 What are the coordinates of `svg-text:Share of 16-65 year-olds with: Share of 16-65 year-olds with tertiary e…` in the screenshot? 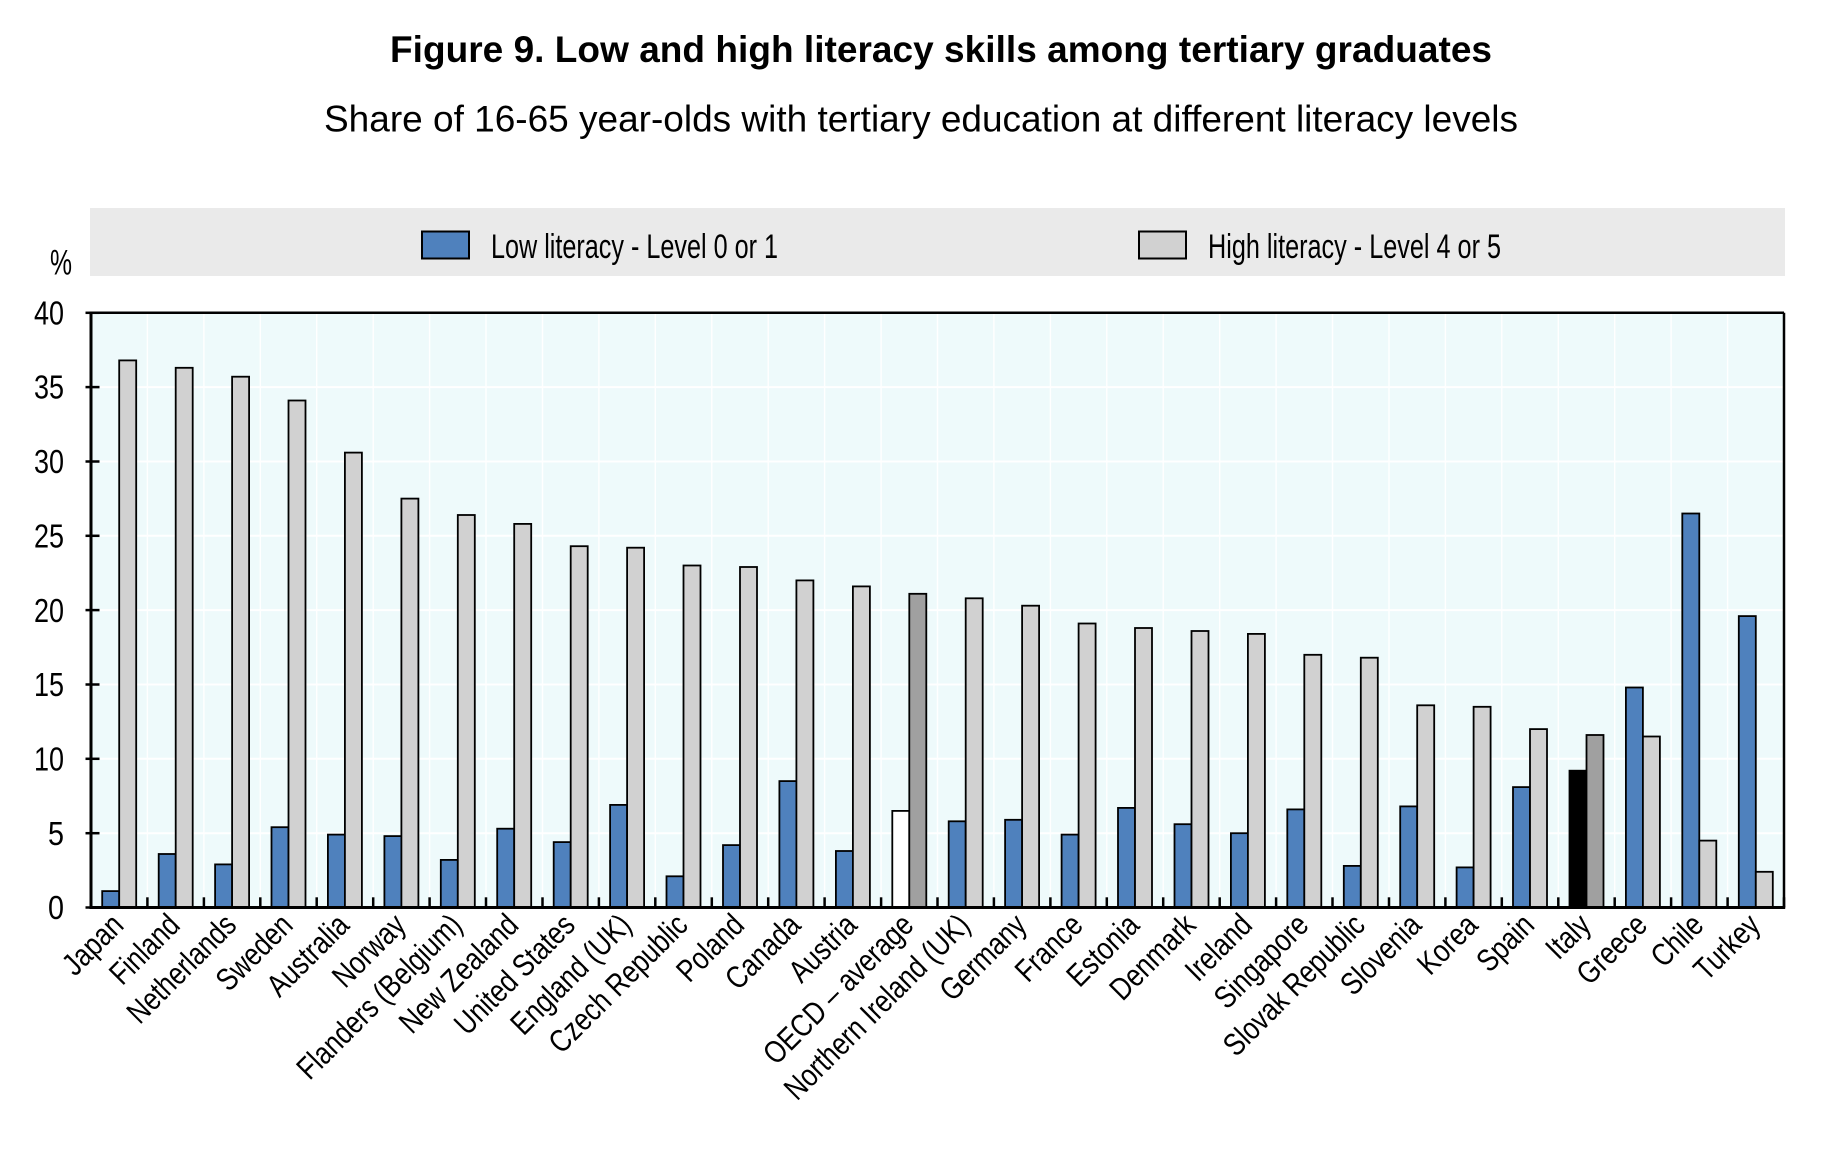 It's located at (921, 119).